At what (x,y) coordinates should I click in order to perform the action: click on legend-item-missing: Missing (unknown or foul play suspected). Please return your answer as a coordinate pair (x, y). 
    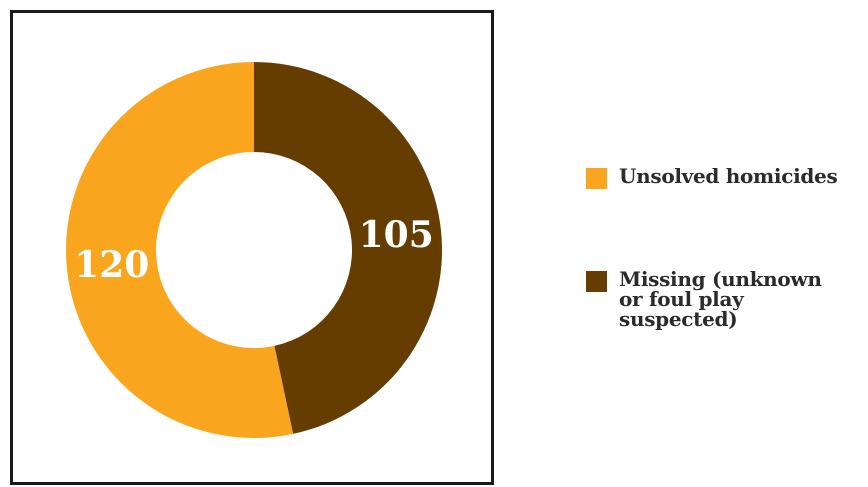
    Looking at the image, I should click on (718, 299).